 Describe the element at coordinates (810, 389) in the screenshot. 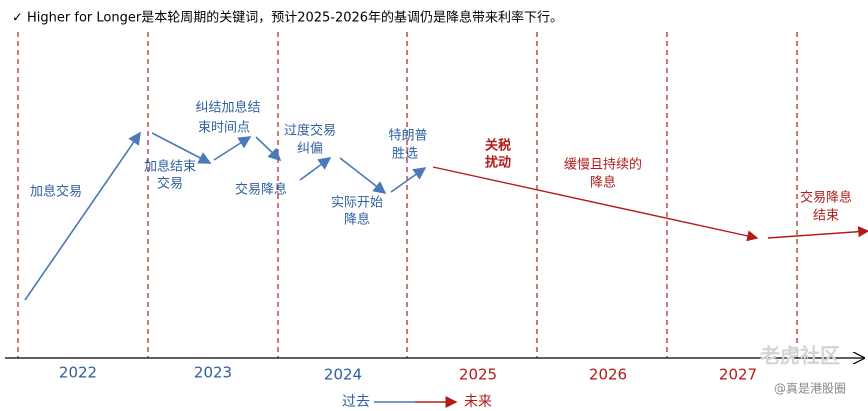

I see `watermark-author: @真是港股圈` at that location.